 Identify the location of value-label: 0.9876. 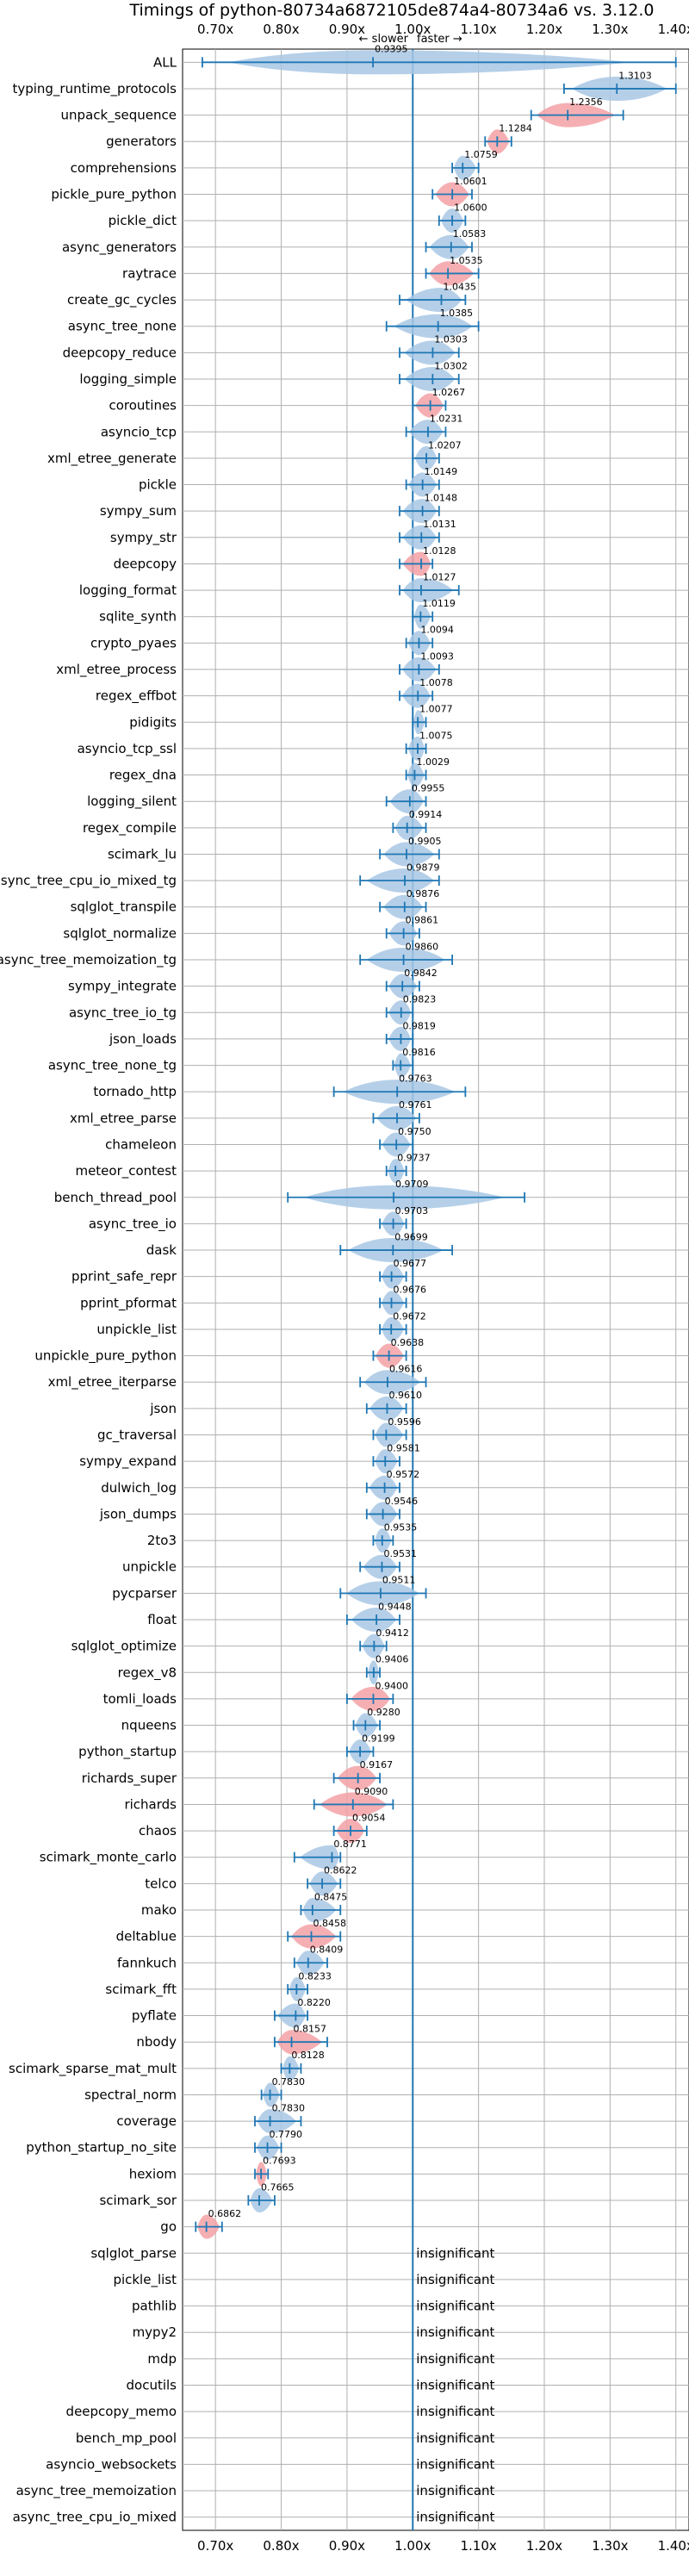
(423, 894).